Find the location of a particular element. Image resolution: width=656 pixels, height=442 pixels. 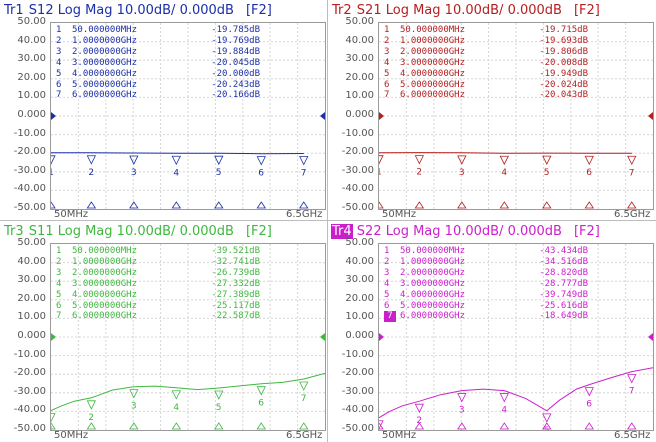

marker-value: -28.820dB is located at coordinates (563, 272).